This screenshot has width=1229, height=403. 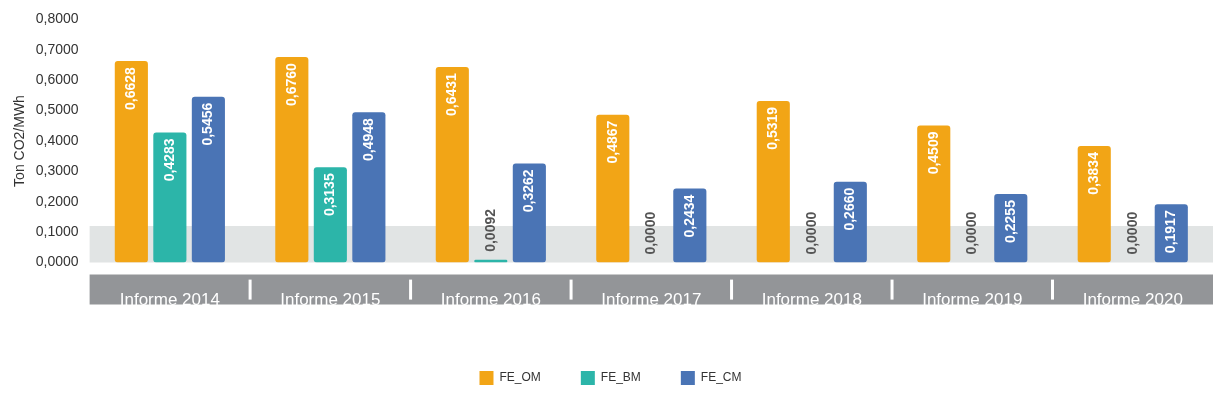 I want to click on legend-label: FE_CM, so click(x=721, y=377).